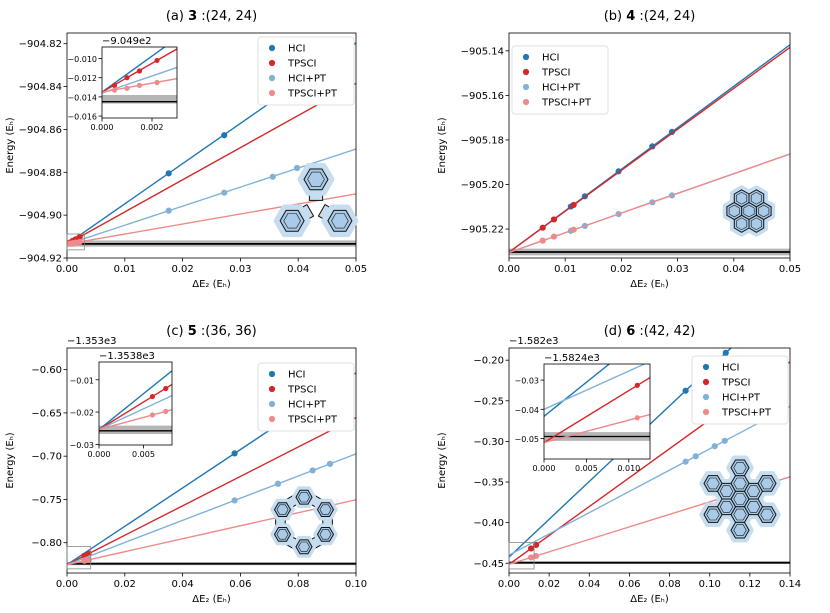  Describe the element at coordinates (790, 269) in the screenshot. I see `x-tick-label: 0.05` at that location.